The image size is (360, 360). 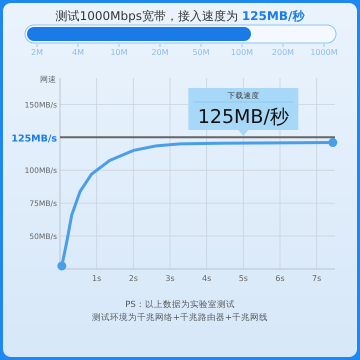 What do you see at coordinates (37, 52) in the screenshot?
I see `text: 2M` at bounding box center [37, 52].